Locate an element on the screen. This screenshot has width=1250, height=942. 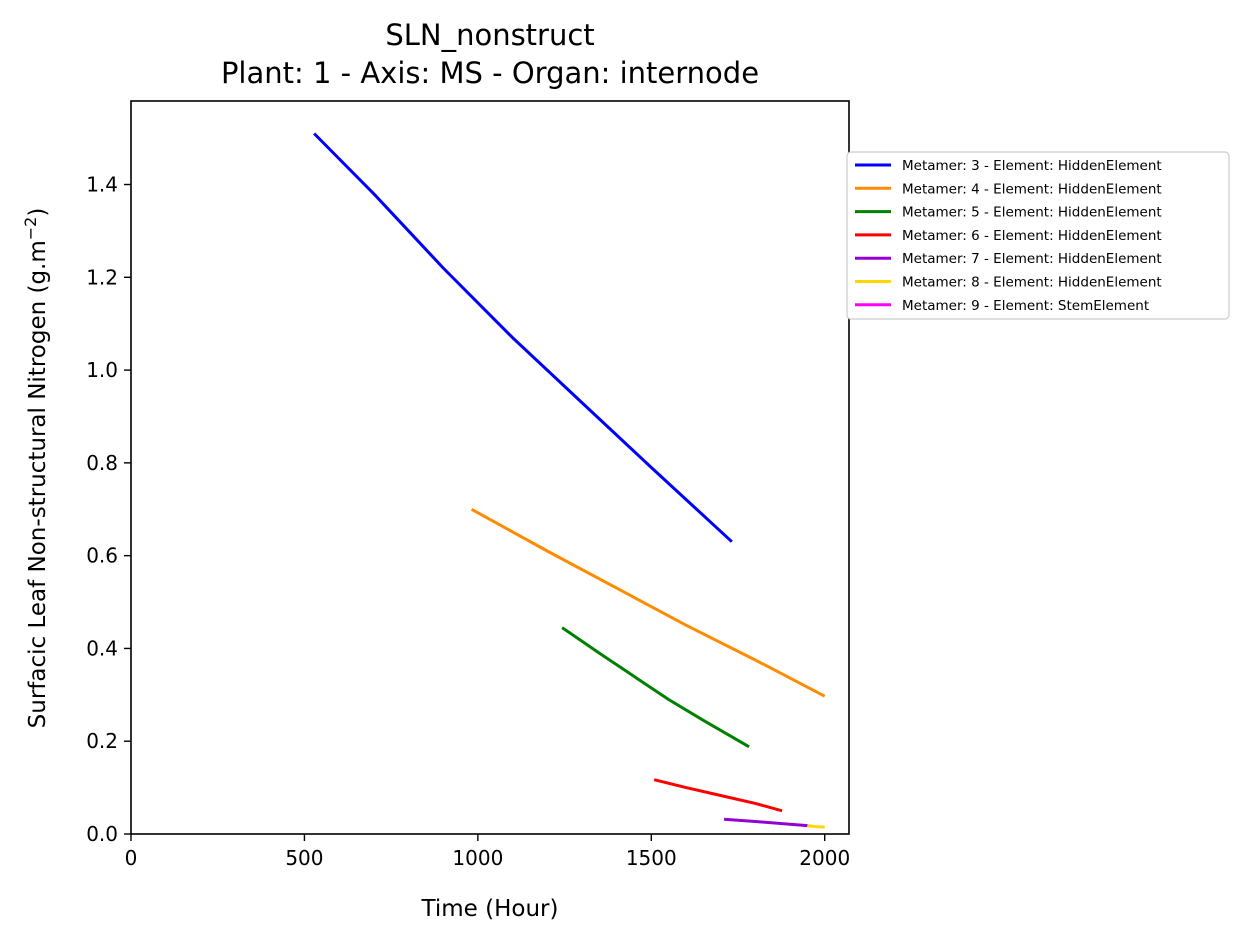
legend-frame is located at coordinates (1038, 235).